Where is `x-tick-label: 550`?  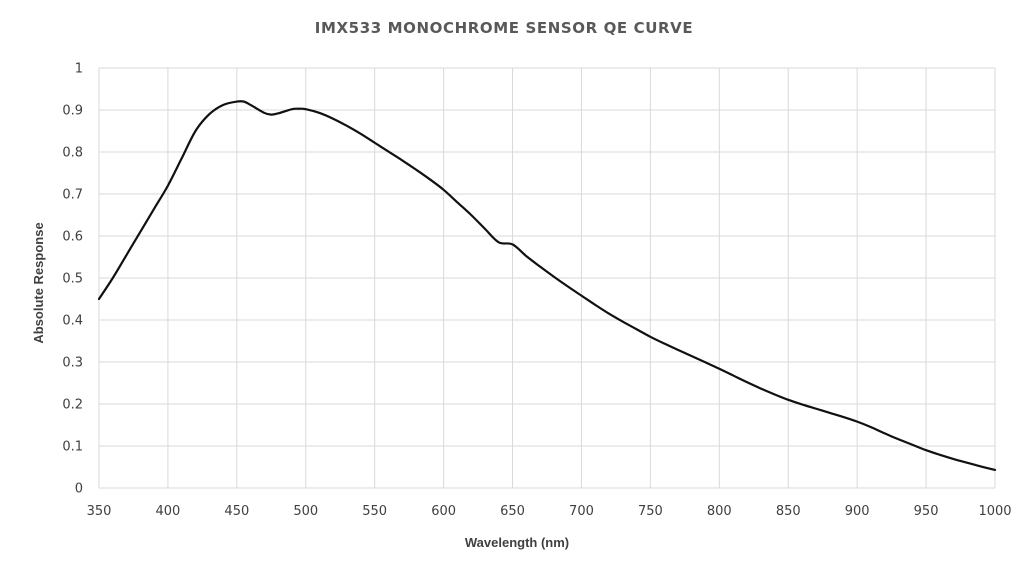
x-tick-label: 550 is located at coordinates (374, 511).